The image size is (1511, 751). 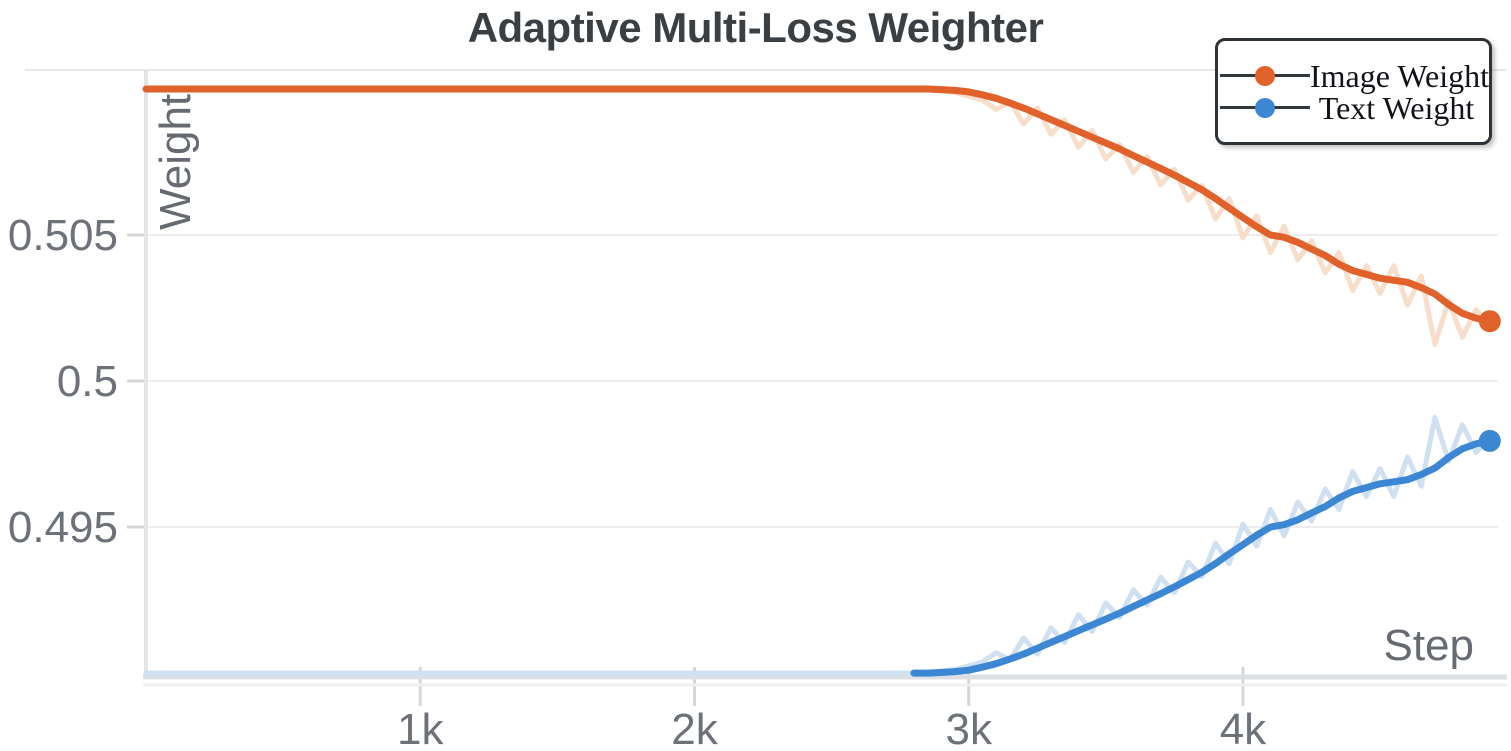 What do you see at coordinates (63, 235) in the screenshot?
I see `y-tick-label: 0.505` at bounding box center [63, 235].